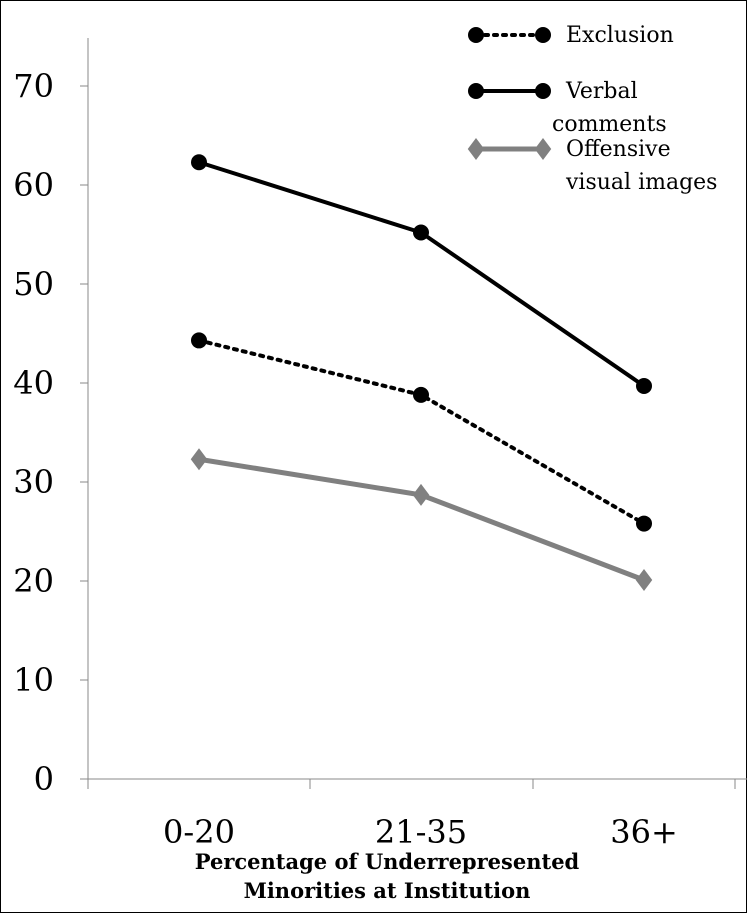 Image resolution: width=747 pixels, height=913 pixels. What do you see at coordinates (51, 418) in the screenshot?
I see `y-axis: 0 10 20 30 40 50 60 70` at bounding box center [51, 418].